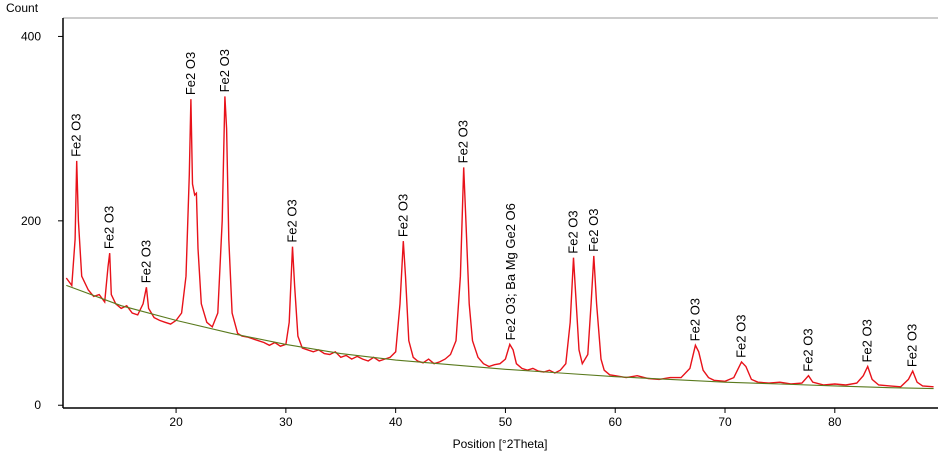  I want to click on y-tick-label: 400, so click(31, 36).